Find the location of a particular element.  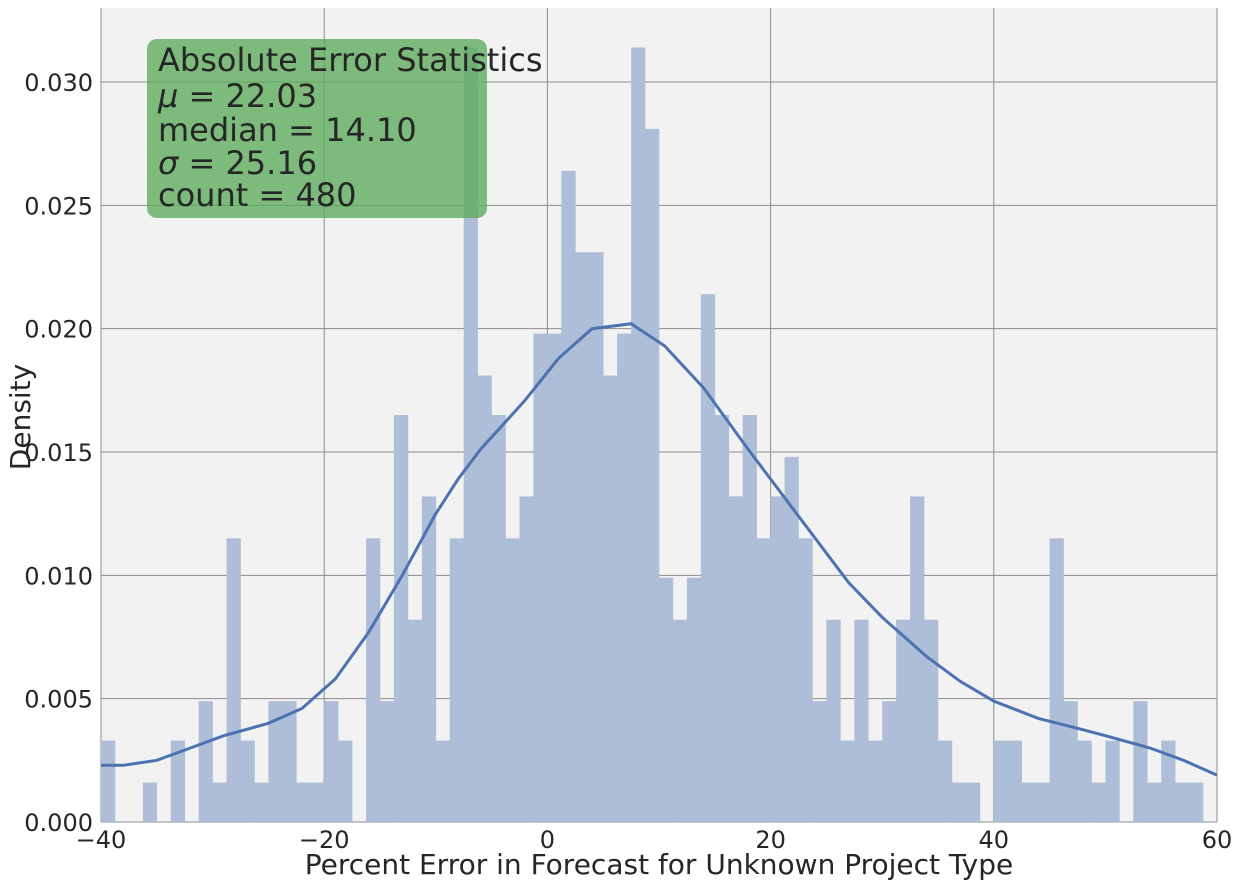

stats-mean-value: 22.03 is located at coordinates (272, 96).